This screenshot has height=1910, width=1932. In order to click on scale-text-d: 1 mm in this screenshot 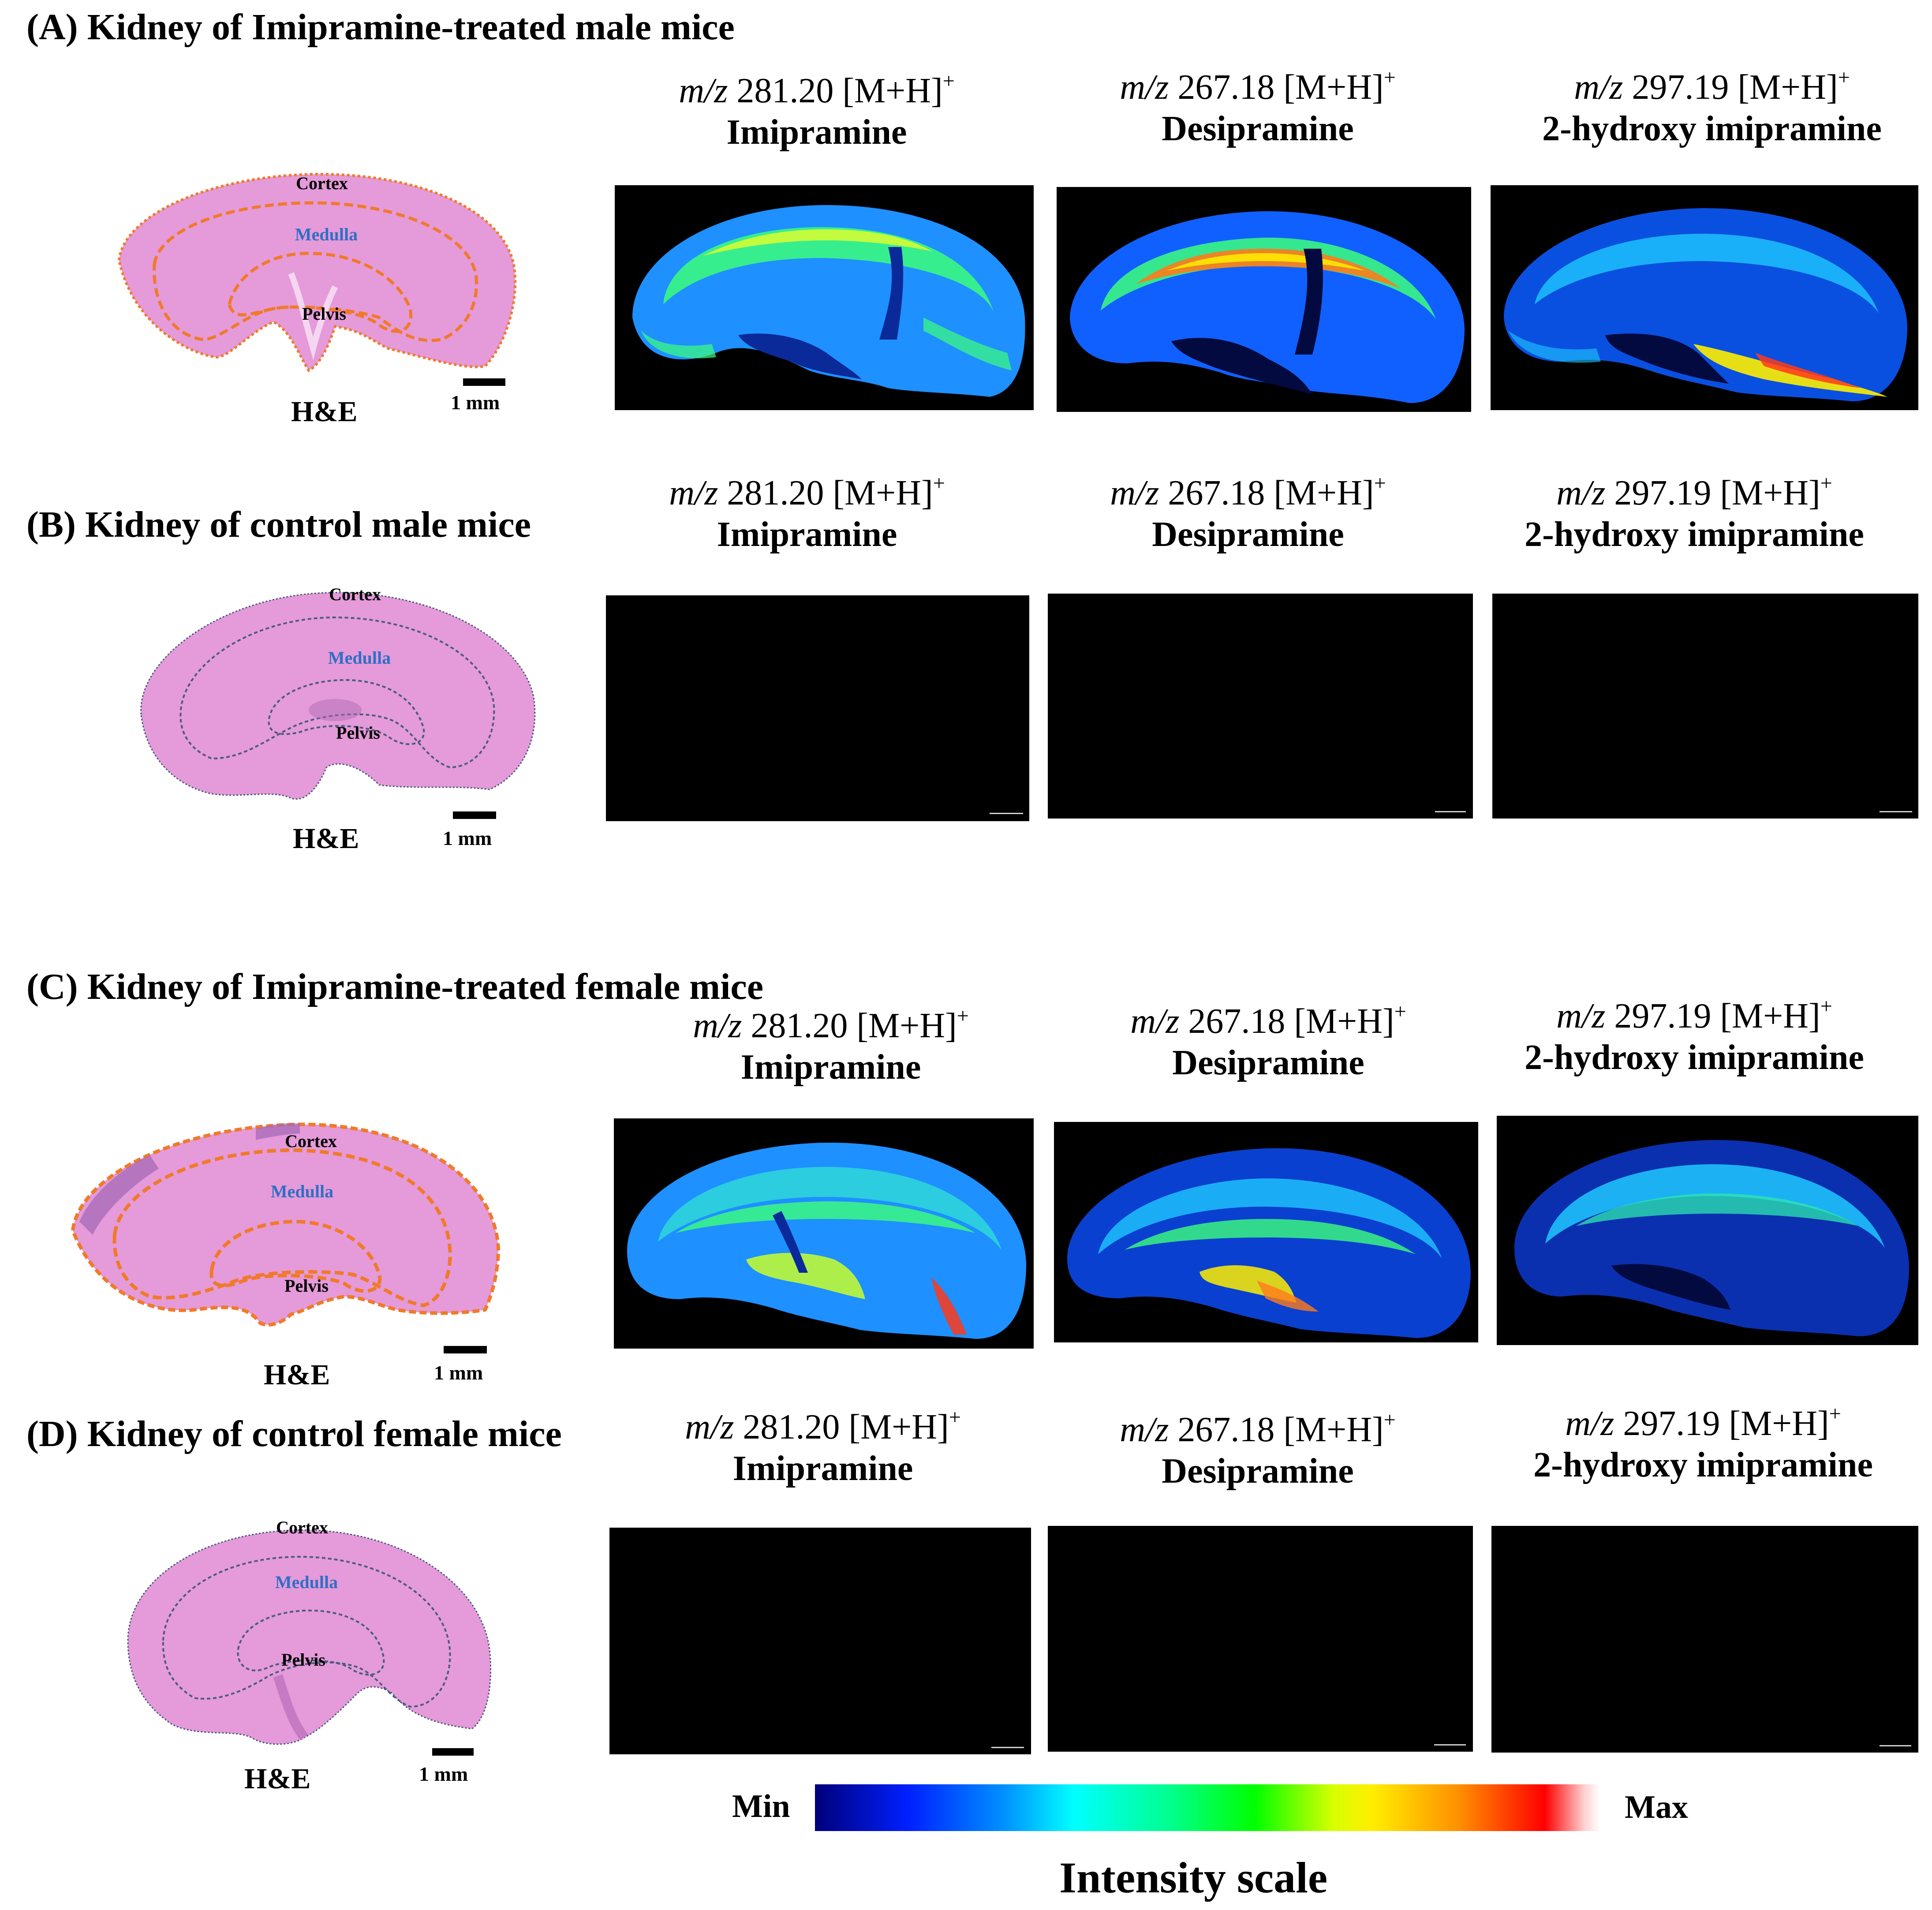, I will do `click(444, 1774)`.